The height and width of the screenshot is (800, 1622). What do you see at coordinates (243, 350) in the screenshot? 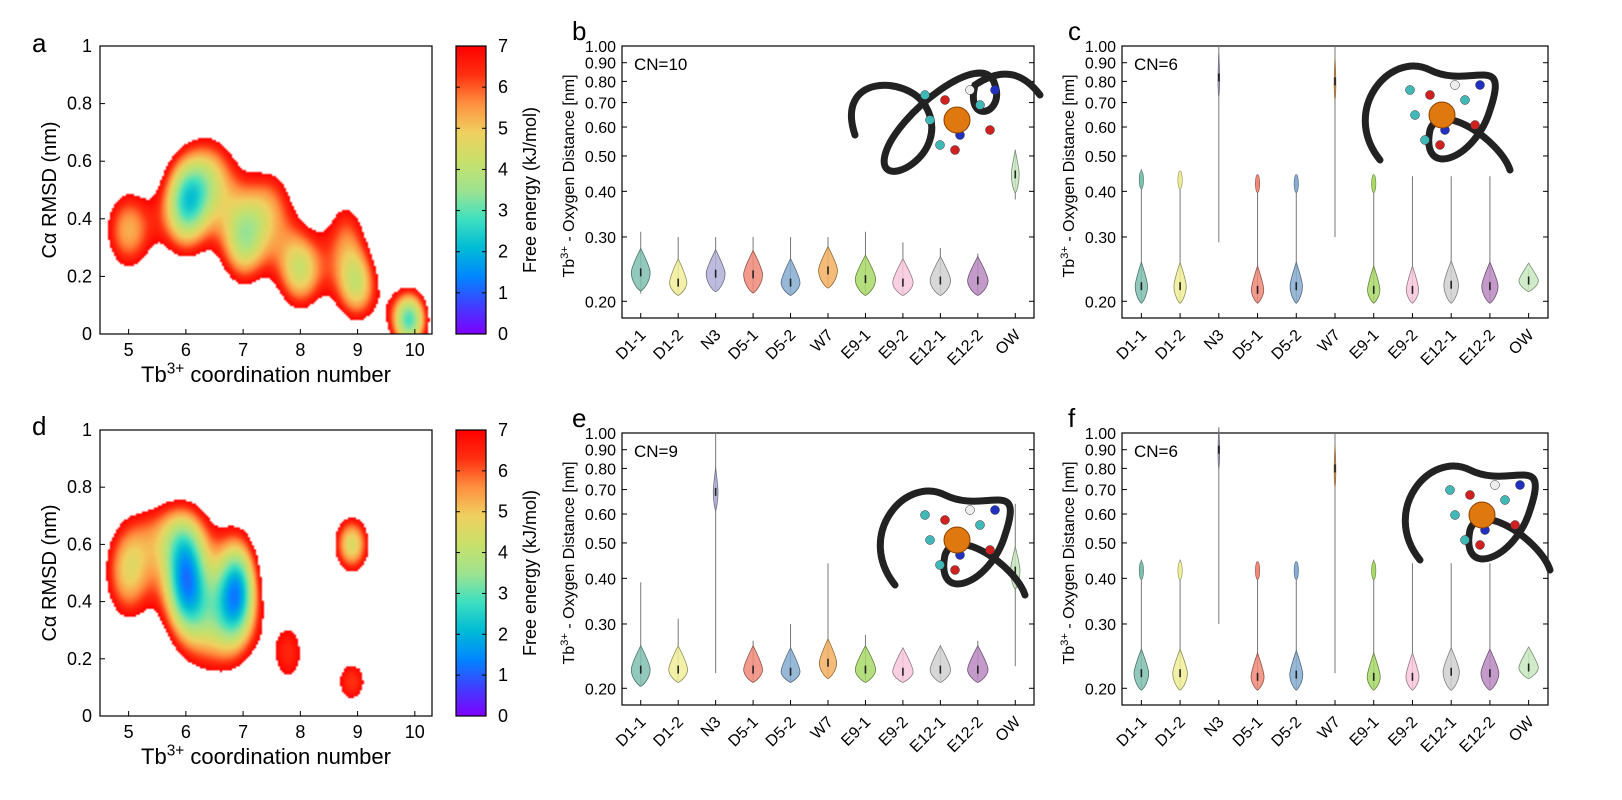
I see `x-tick-label: 7` at bounding box center [243, 350].